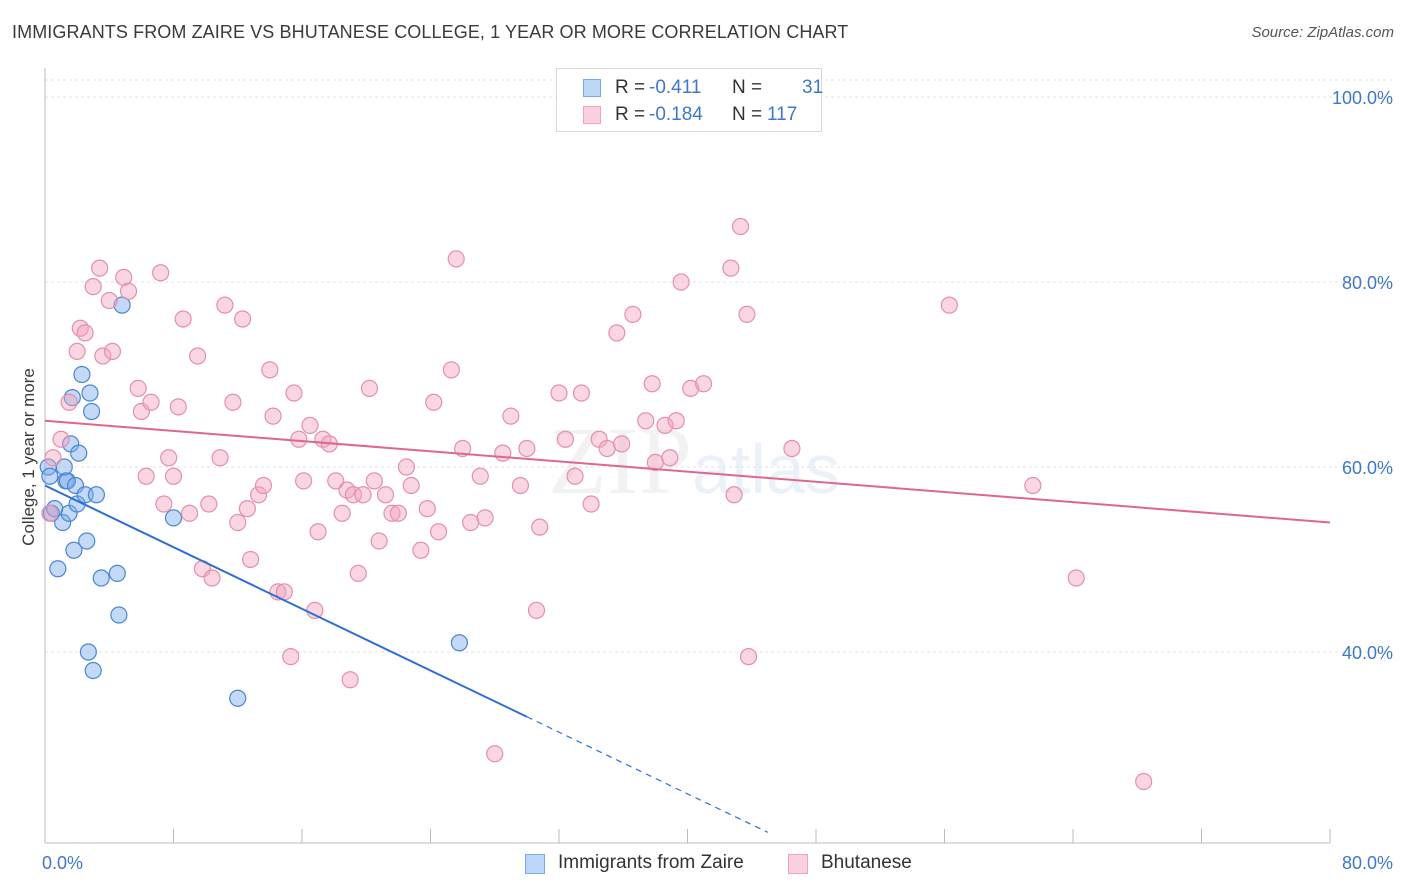 The height and width of the screenshot is (892, 1406). What do you see at coordinates (647, 774) in the screenshot?
I see `zaire-trend-extension` at bounding box center [647, 774].